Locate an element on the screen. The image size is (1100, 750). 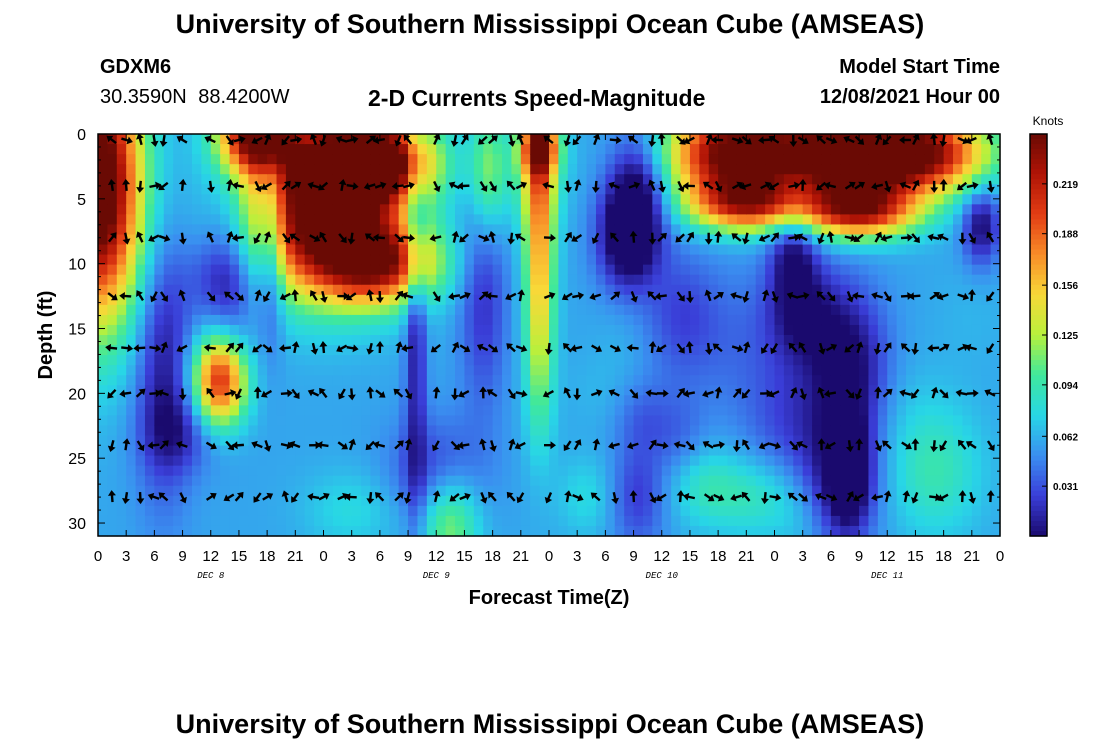
x-tick-label: 15 is located at coordinates (690, 556).